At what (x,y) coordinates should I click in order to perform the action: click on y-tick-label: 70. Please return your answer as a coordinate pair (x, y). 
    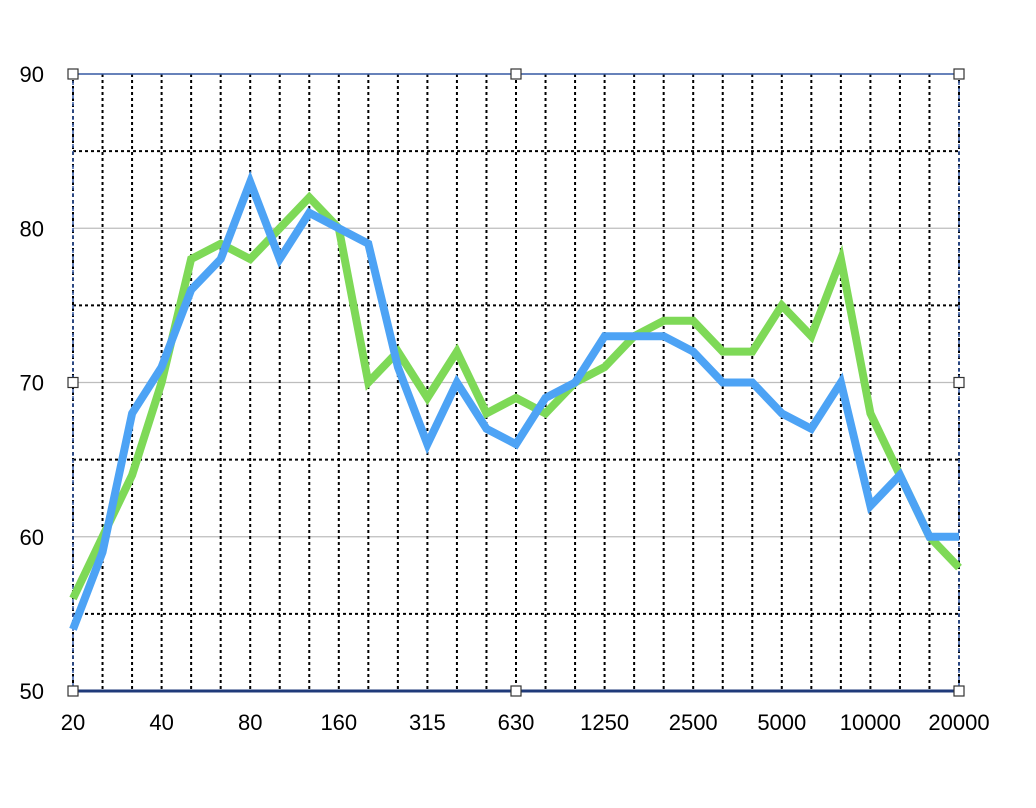
    Looking at the image, I should click on (32, 383).